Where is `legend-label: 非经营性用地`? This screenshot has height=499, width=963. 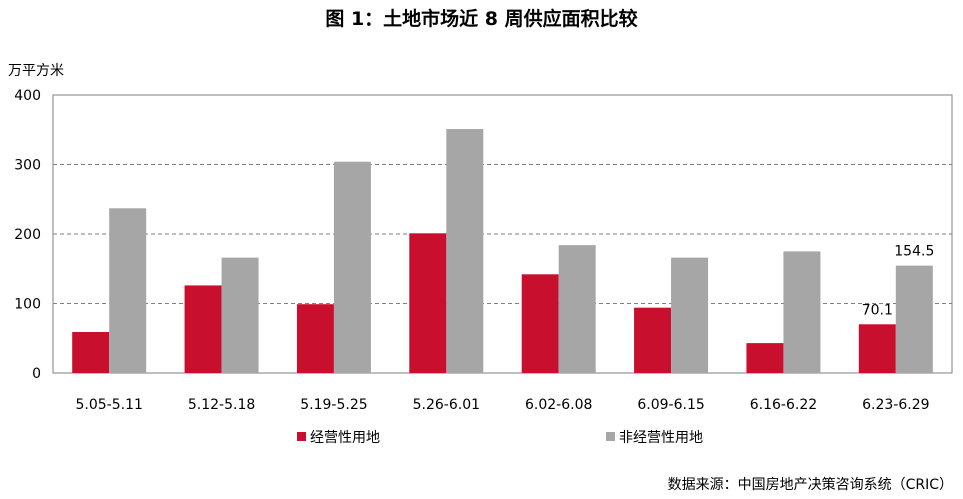 legend-label: 非经营性用地 is located at coordinates (661, 438).